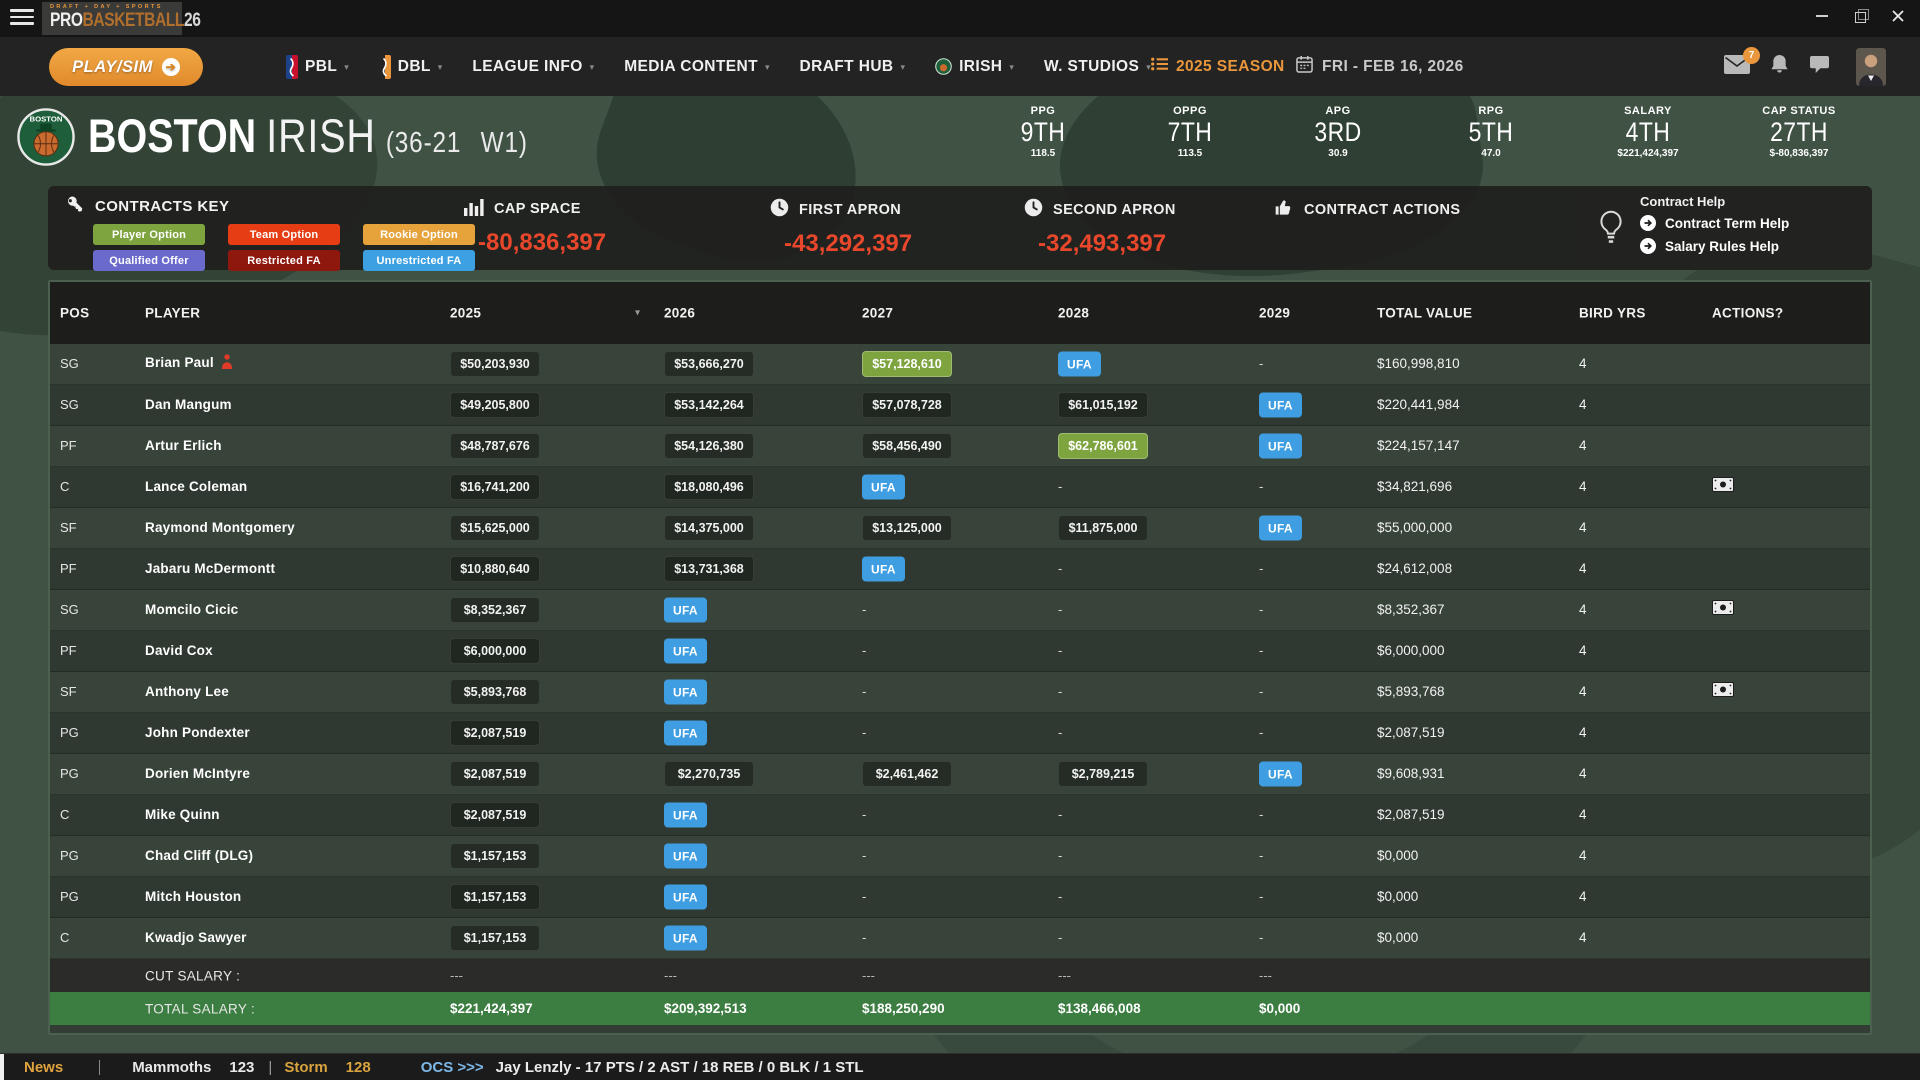  Describe the element at coordinates (1612, 313) in the screenshot. I see `column-header-bird-yrs: BIRD YRS` at that location.